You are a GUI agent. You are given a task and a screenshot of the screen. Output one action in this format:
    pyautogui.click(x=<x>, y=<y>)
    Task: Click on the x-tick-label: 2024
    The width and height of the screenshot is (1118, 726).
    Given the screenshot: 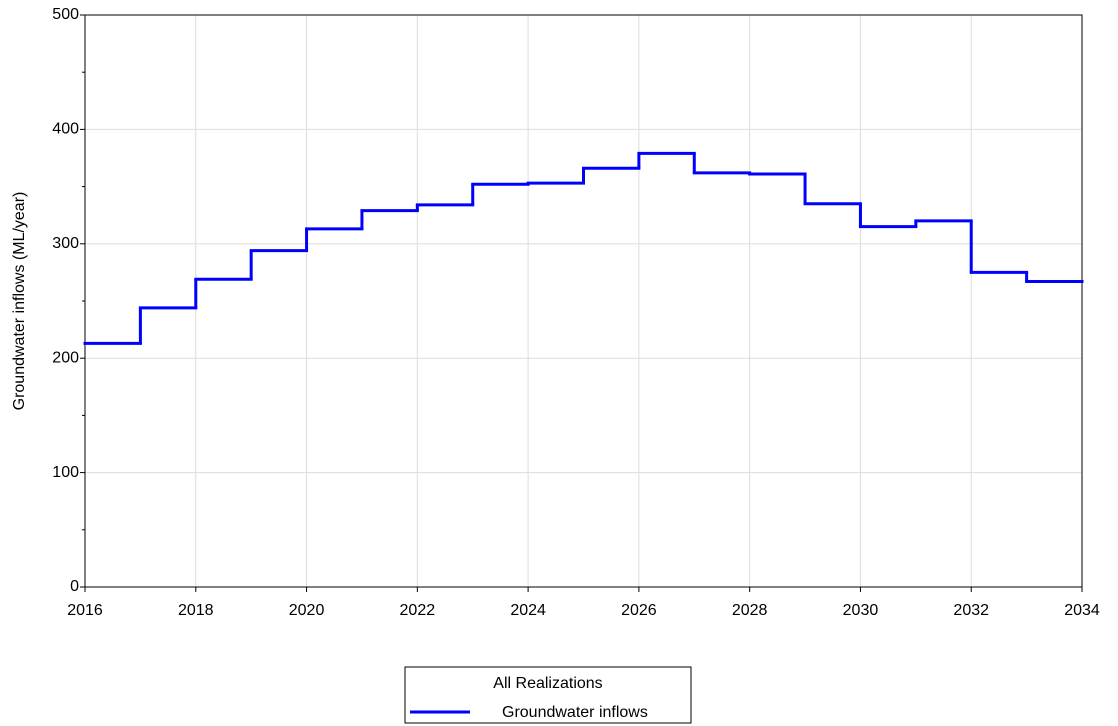 What is the action you would take?
    pyautogui.click(x=528, y=610)
    